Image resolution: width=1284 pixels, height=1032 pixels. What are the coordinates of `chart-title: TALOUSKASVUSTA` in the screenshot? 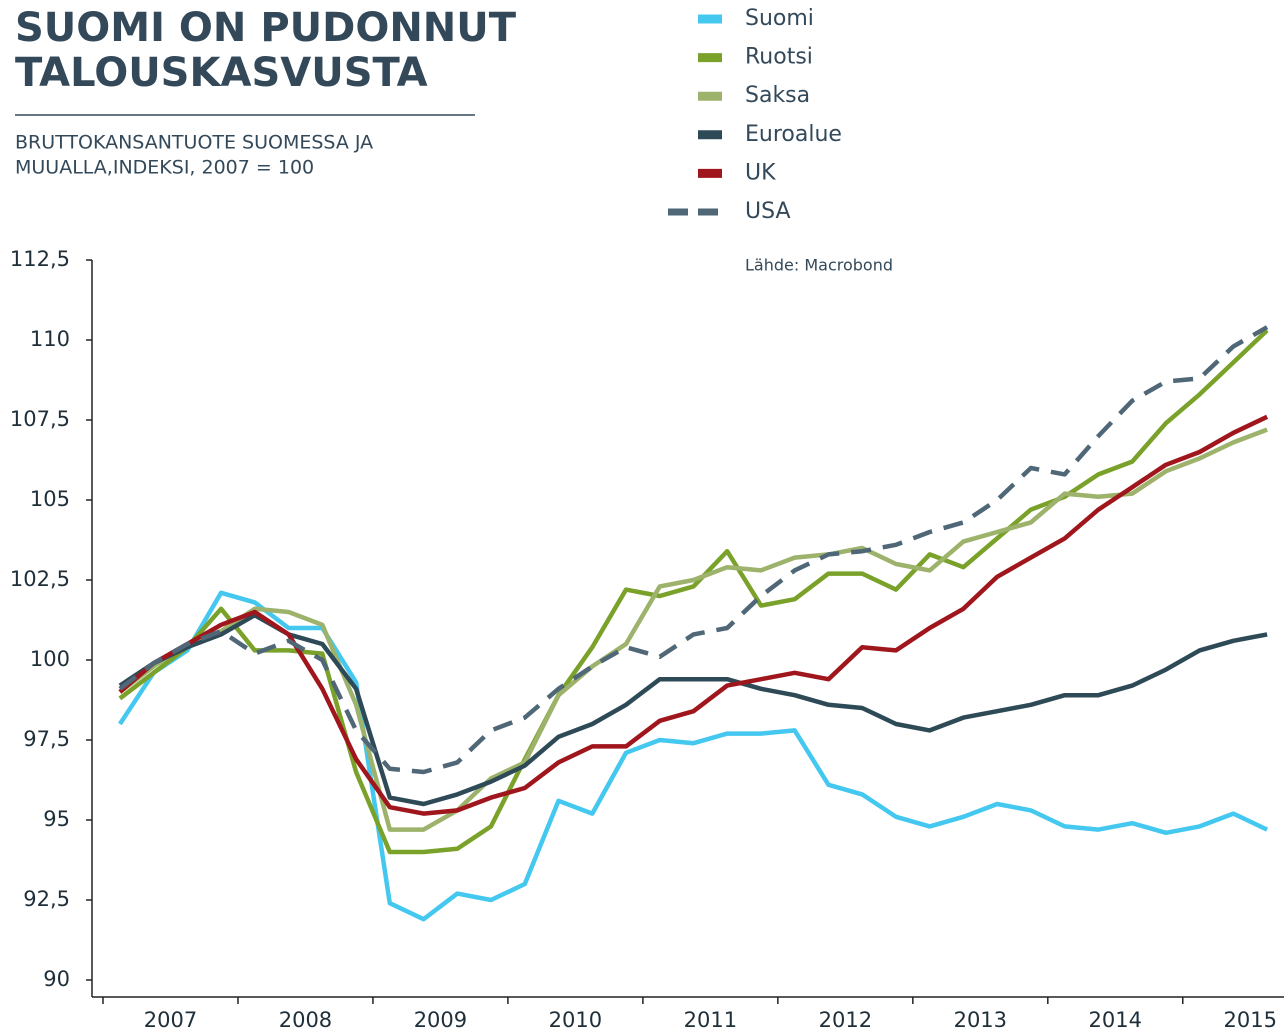 It's located at (221, 73).